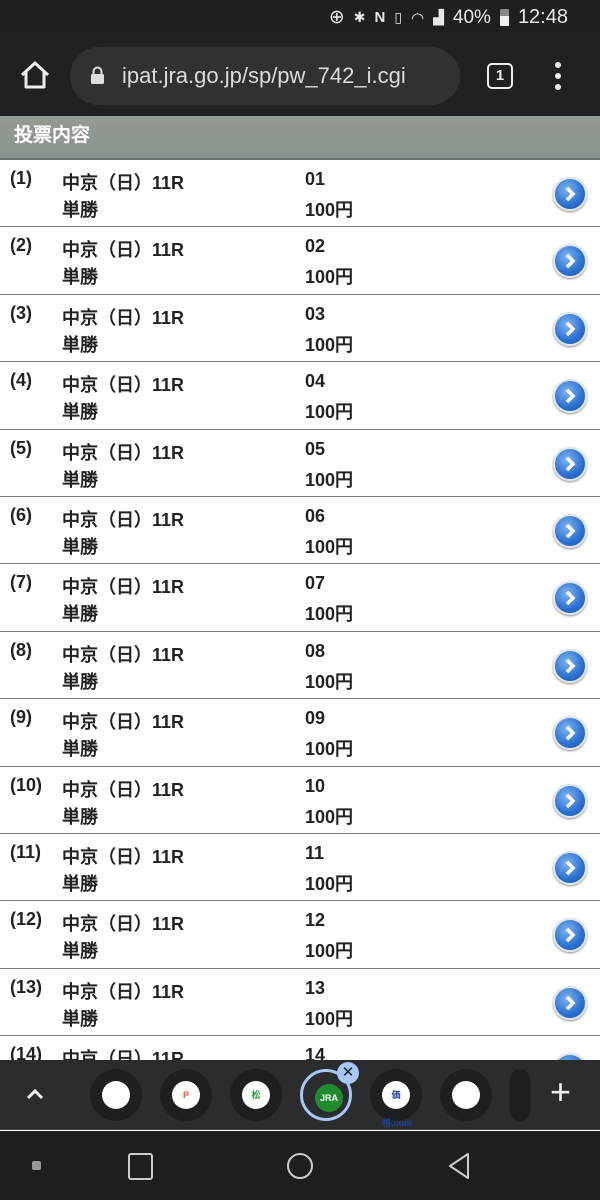  What do you see at coordinates (398, 17) in the screenshot?
I see `vibrate-icon: ▯` at bounding box center [398, 17].